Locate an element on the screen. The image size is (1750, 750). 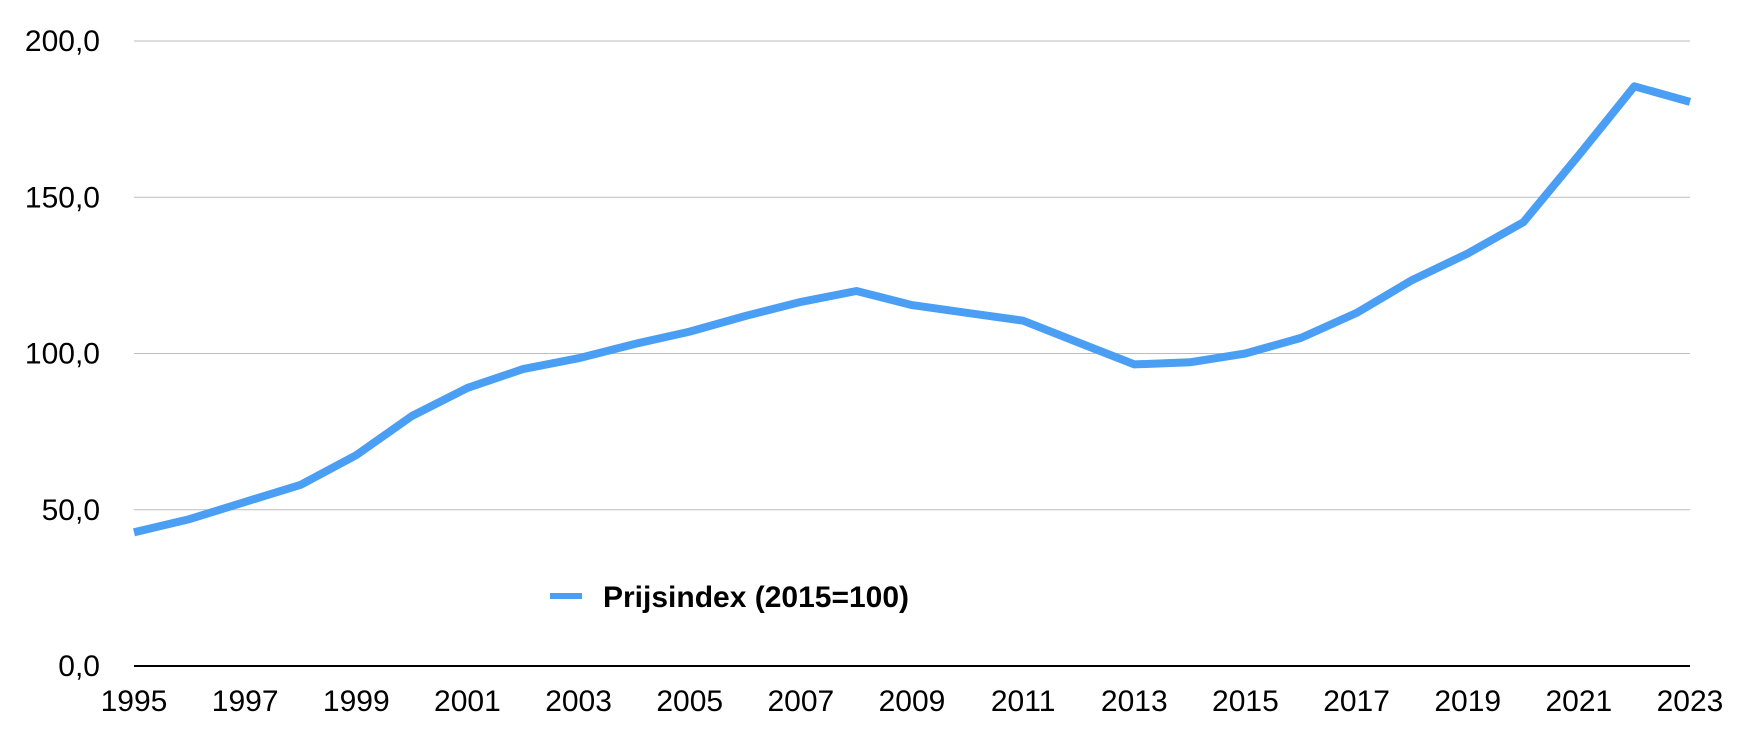
y-axis-tick-labels: 0,0 50,0 100,0 150,0 200,0 is located at coordinates (62, 354).